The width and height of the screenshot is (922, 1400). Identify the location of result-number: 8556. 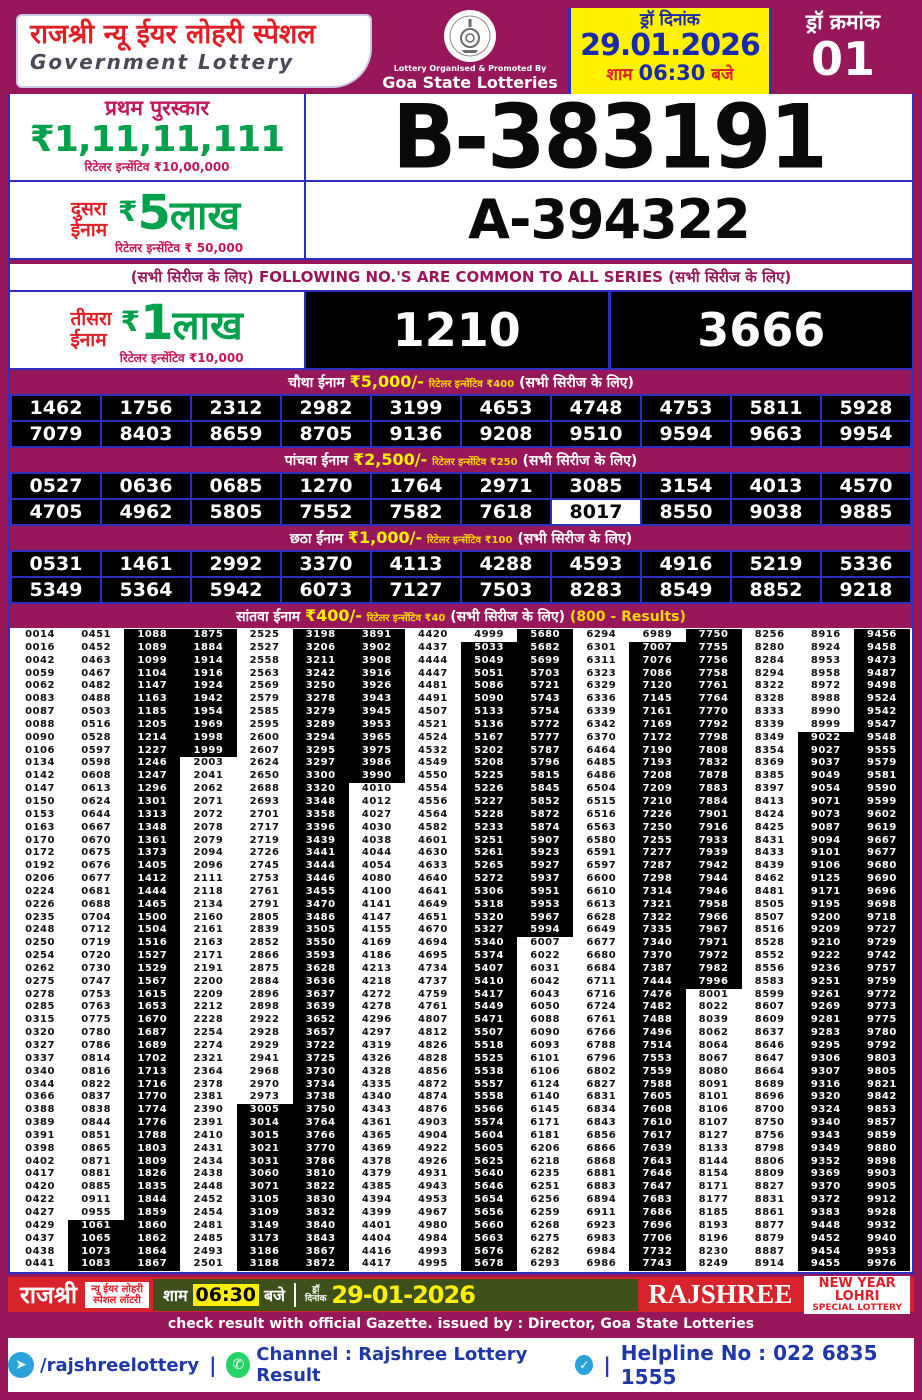
(769, 968).